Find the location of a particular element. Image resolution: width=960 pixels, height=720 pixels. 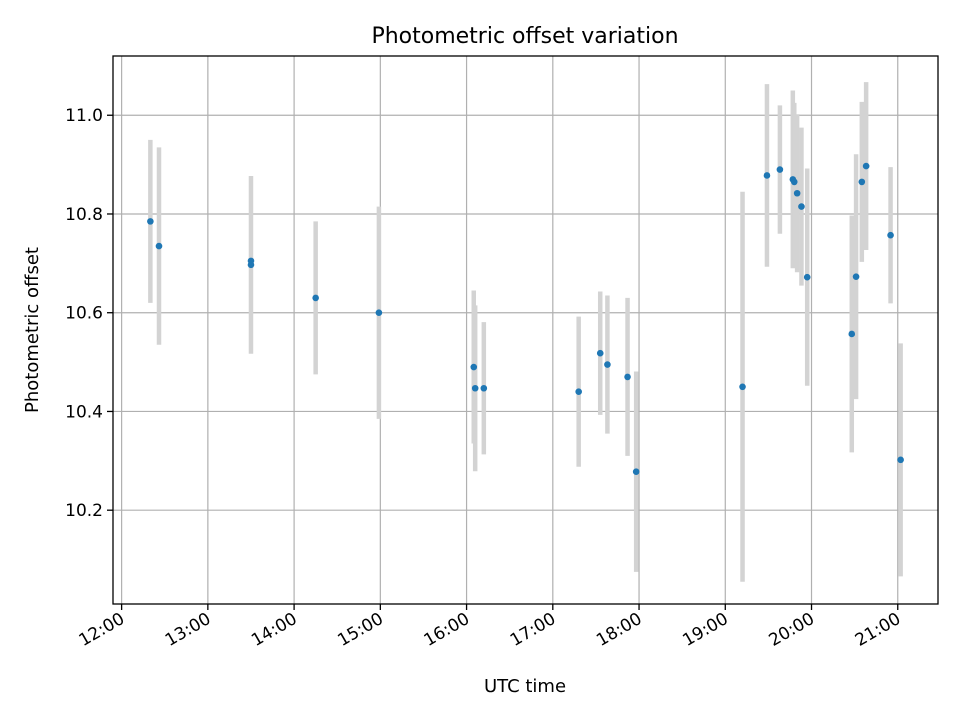

y-tick-label: 11.0 is located at coordinates (84, 116).